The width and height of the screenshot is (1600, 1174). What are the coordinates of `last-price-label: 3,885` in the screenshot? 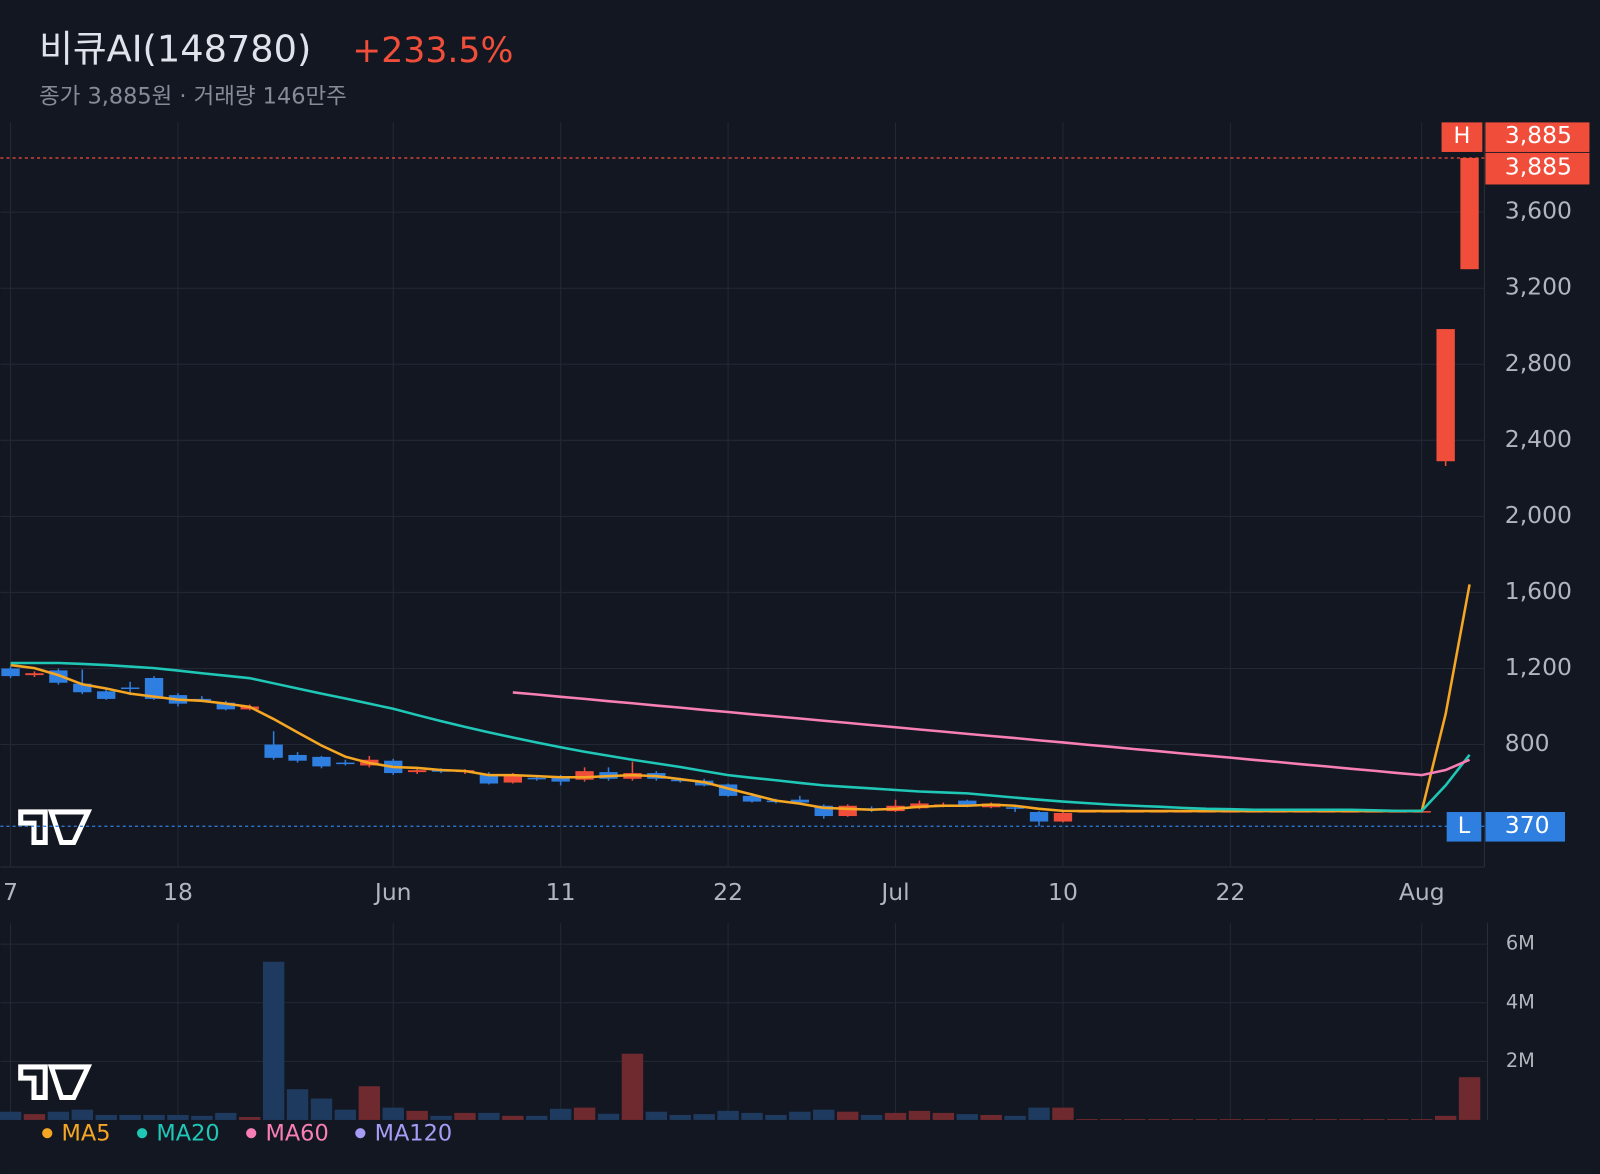 It's located at (1538, 167).